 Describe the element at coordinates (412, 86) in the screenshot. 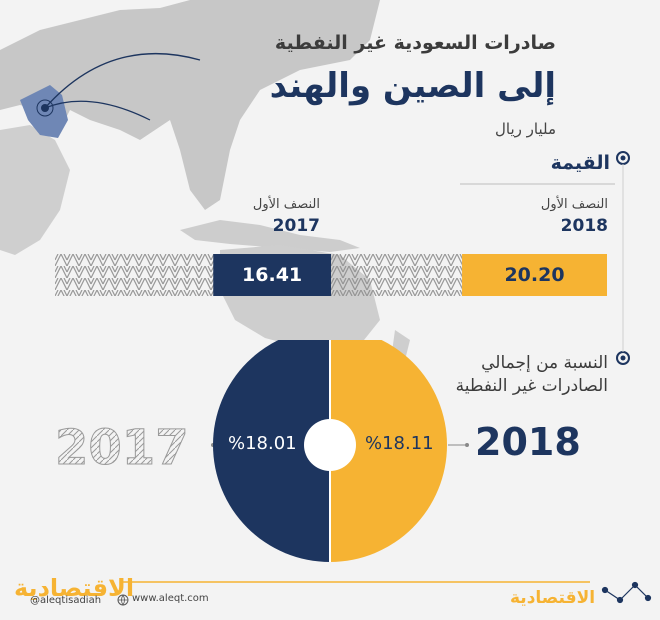

I see `title-line-2: إلى الصين والهند` at that location.